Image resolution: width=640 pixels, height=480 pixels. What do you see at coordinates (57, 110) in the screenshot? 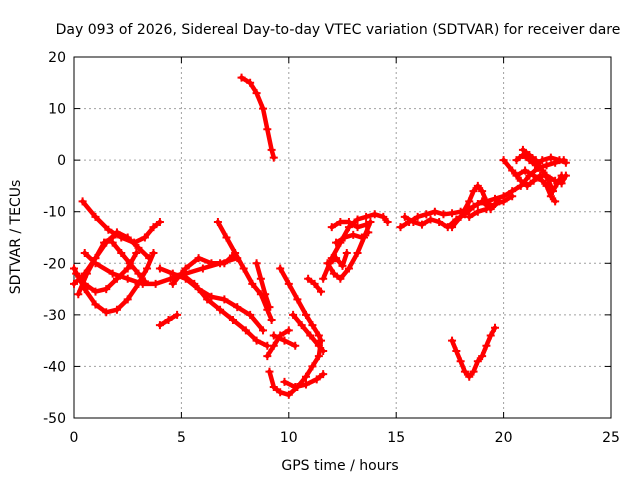
I see `y-tick-label: 10` at bounding box center [57, 110].